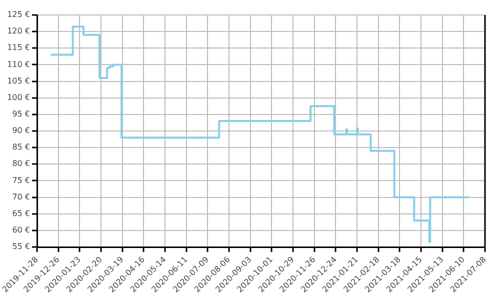 This screenshot has width=500, height=300. What do you see at coordinates (21, 147) in the screenshot?
I see `y-tick-label: 85 €` at bounding box center [21, 147].